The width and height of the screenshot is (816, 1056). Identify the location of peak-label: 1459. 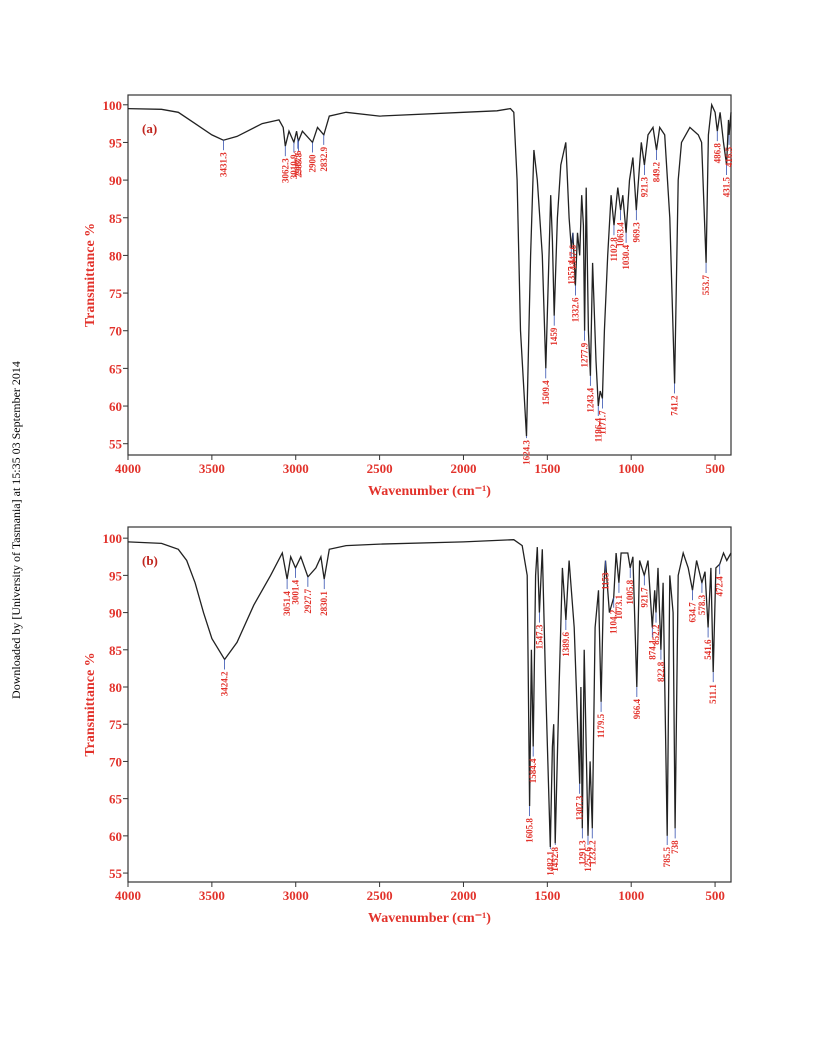
(554, 336).